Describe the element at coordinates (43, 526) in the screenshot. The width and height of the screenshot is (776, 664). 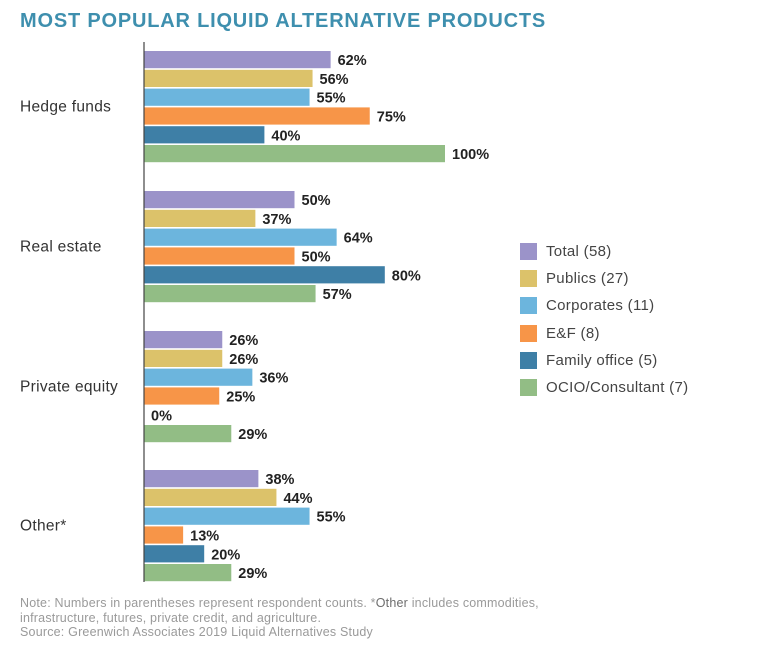
I see `category-label: Other*` at that location.